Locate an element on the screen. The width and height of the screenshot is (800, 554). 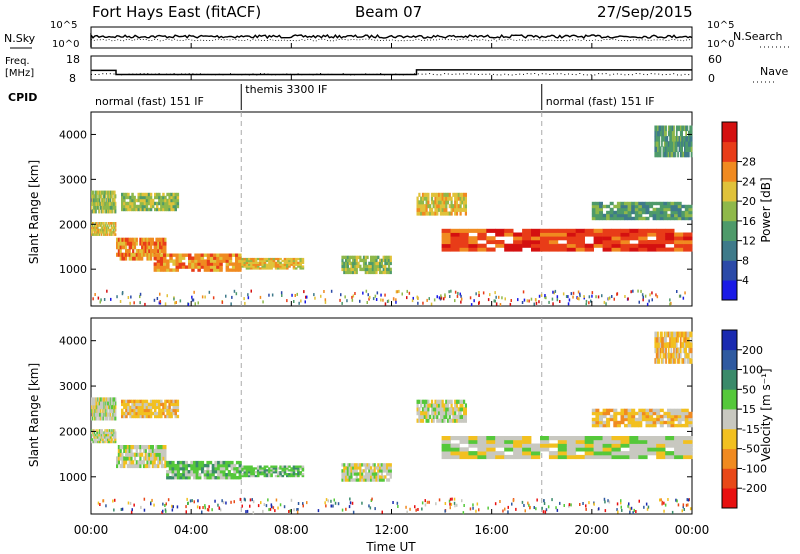
colorbar-swatch is located at coordinates (729, 132).